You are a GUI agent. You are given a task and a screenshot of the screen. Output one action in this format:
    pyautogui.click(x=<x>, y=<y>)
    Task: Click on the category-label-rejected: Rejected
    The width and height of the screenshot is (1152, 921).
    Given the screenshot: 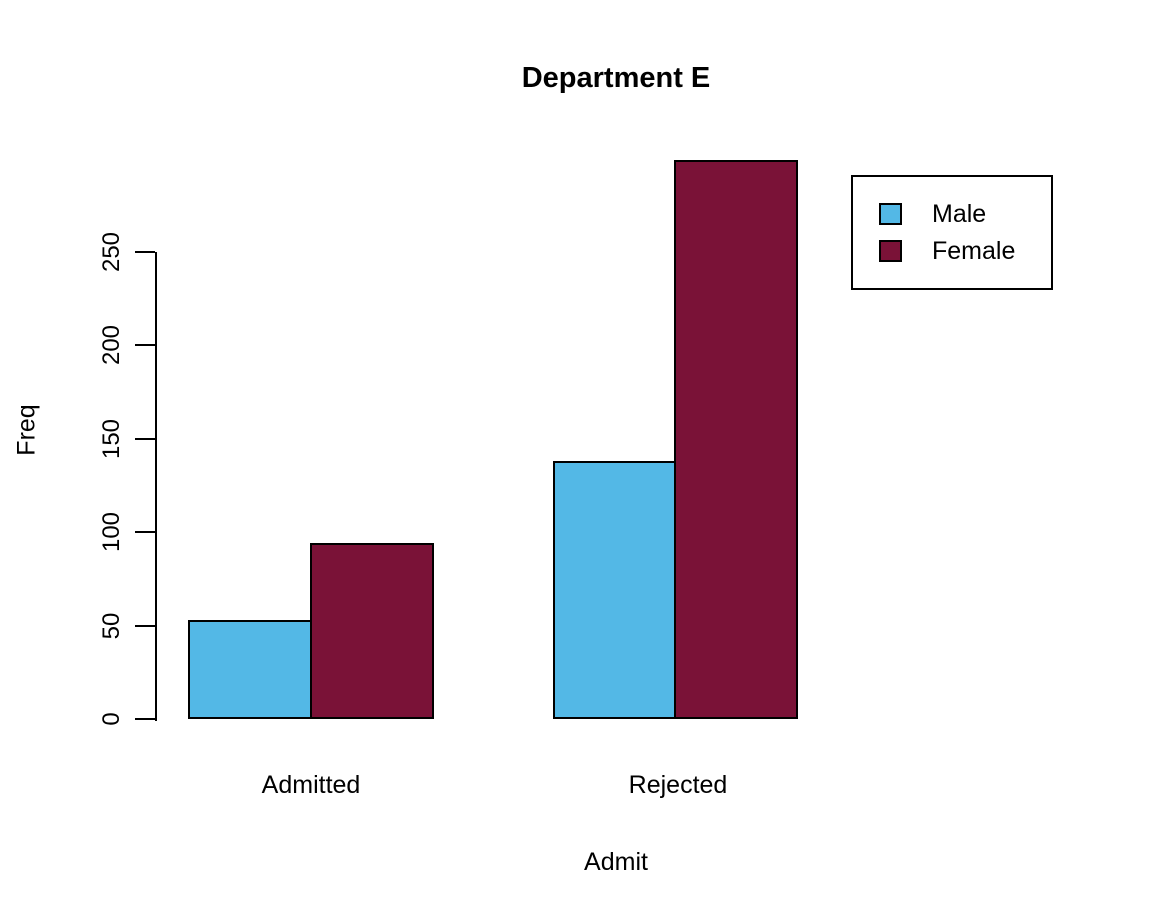 What is the action you would take?
    pyautogui.click(x=678, y=785)
    